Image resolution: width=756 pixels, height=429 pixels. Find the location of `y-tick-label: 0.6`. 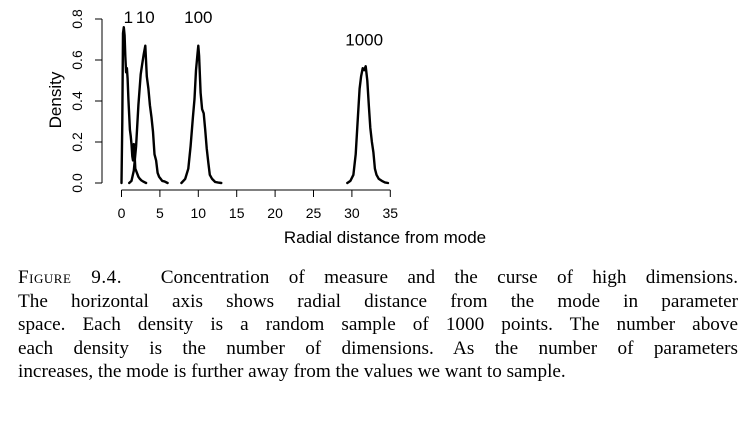

y-tick-label: 0.6 is located at coordinates (77, 60).